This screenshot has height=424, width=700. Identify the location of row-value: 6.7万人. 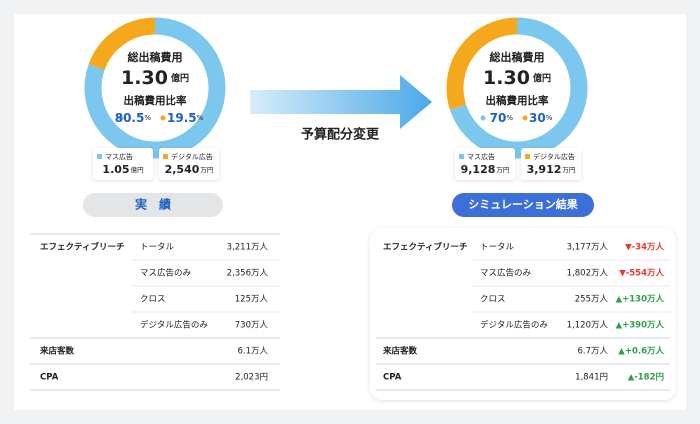
(592, 352).